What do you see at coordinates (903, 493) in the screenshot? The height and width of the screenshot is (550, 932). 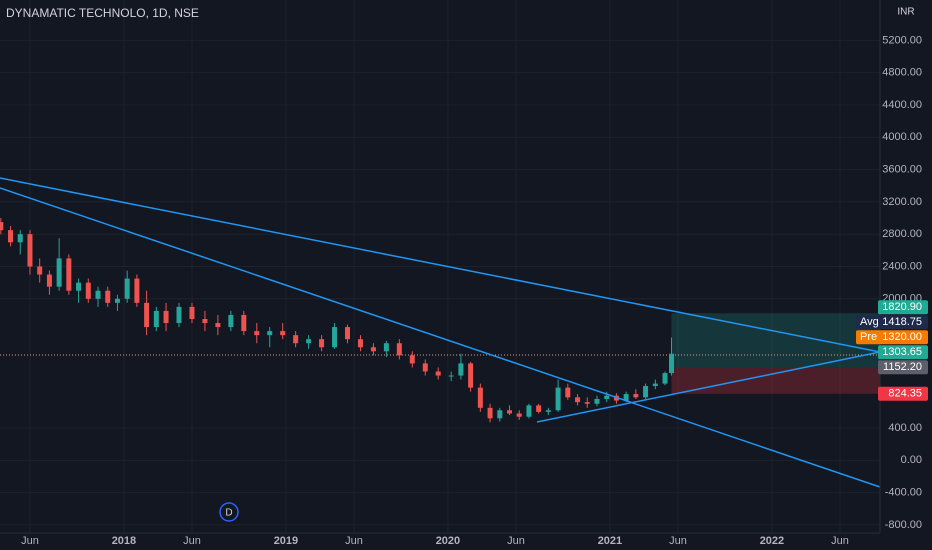 I see `y-tick-label: -400.00` at bounding box center [903, 493].